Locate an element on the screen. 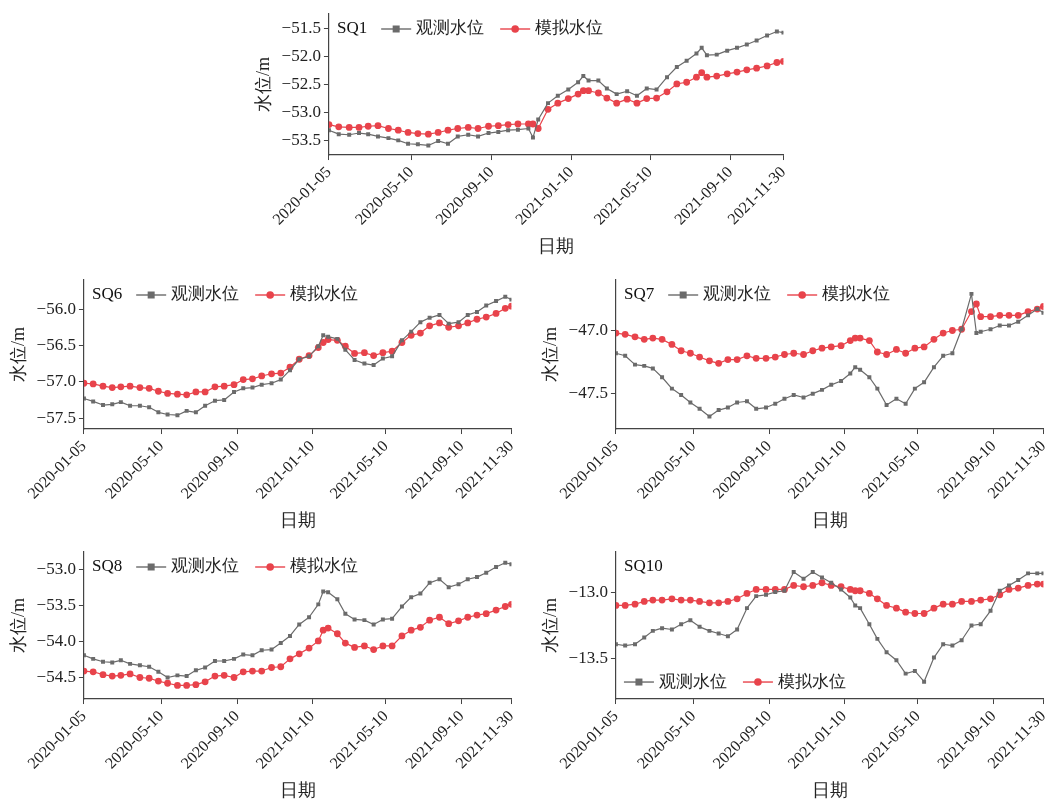  chart-title: SQ6 is located at coordinates (107, 294).